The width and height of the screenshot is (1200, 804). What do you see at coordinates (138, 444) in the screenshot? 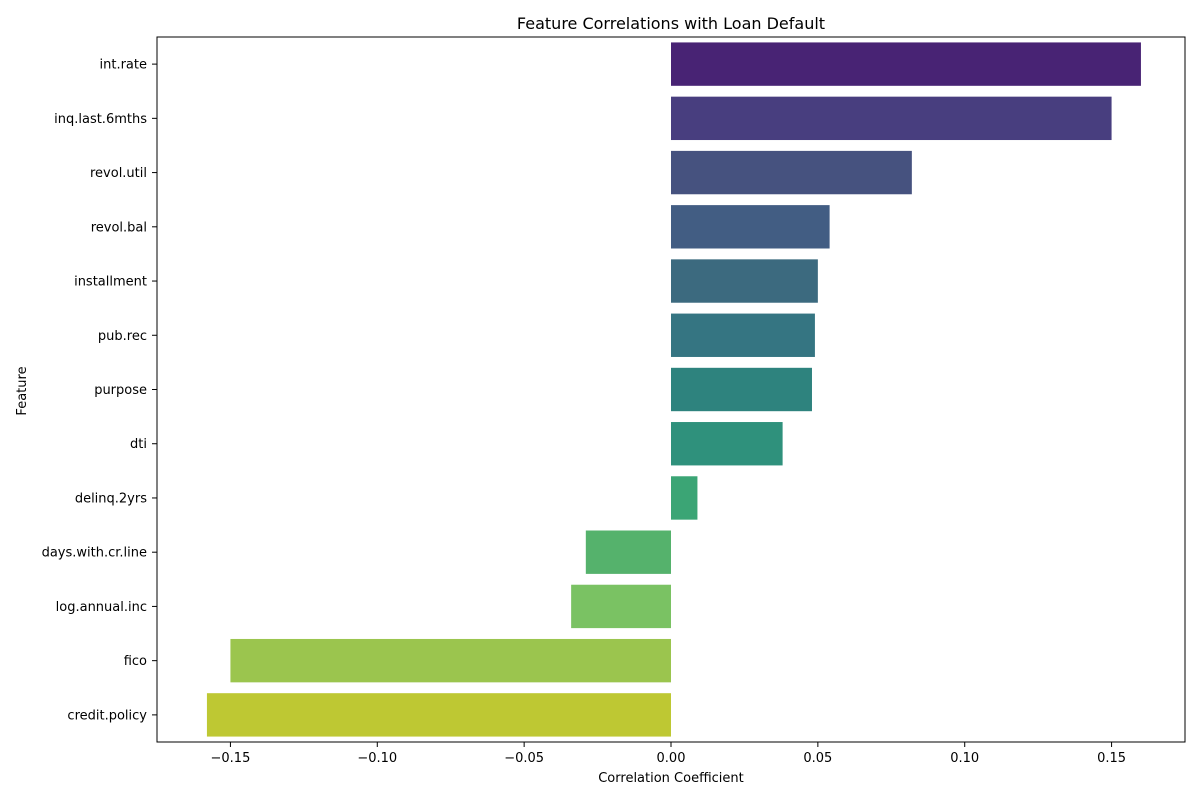
I see `y-tick-label: dti` at bounding box center [138, 444].